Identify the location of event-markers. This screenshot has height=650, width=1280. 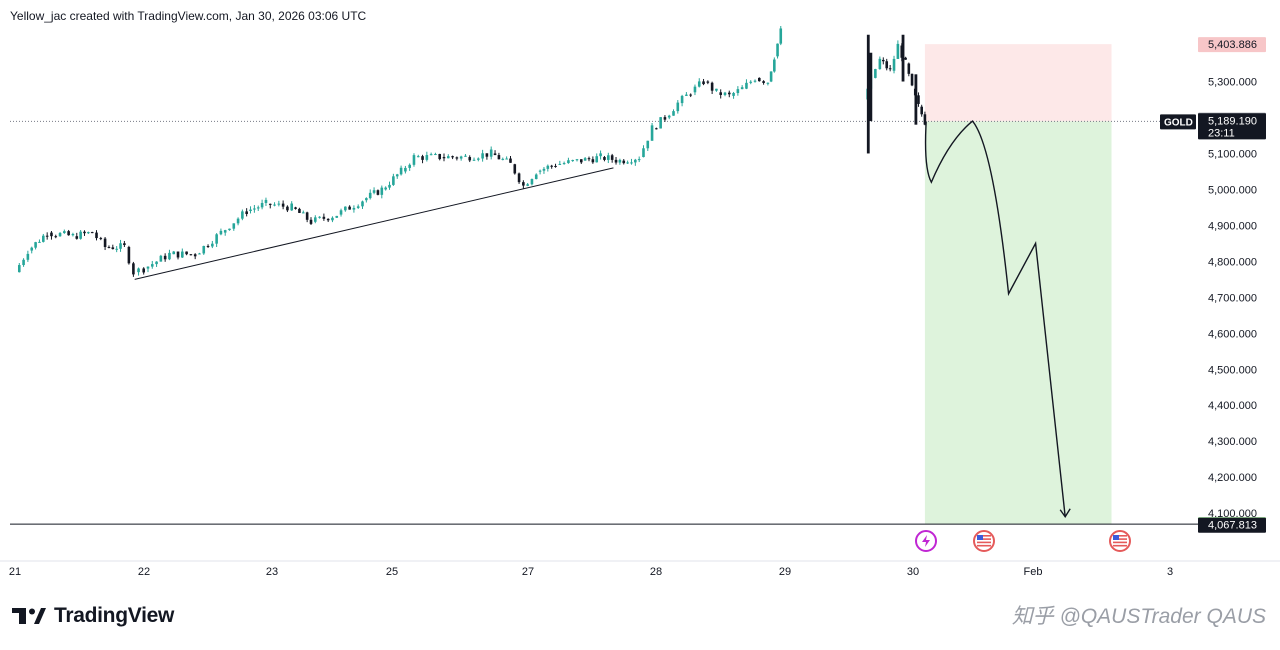
(1023, 541).